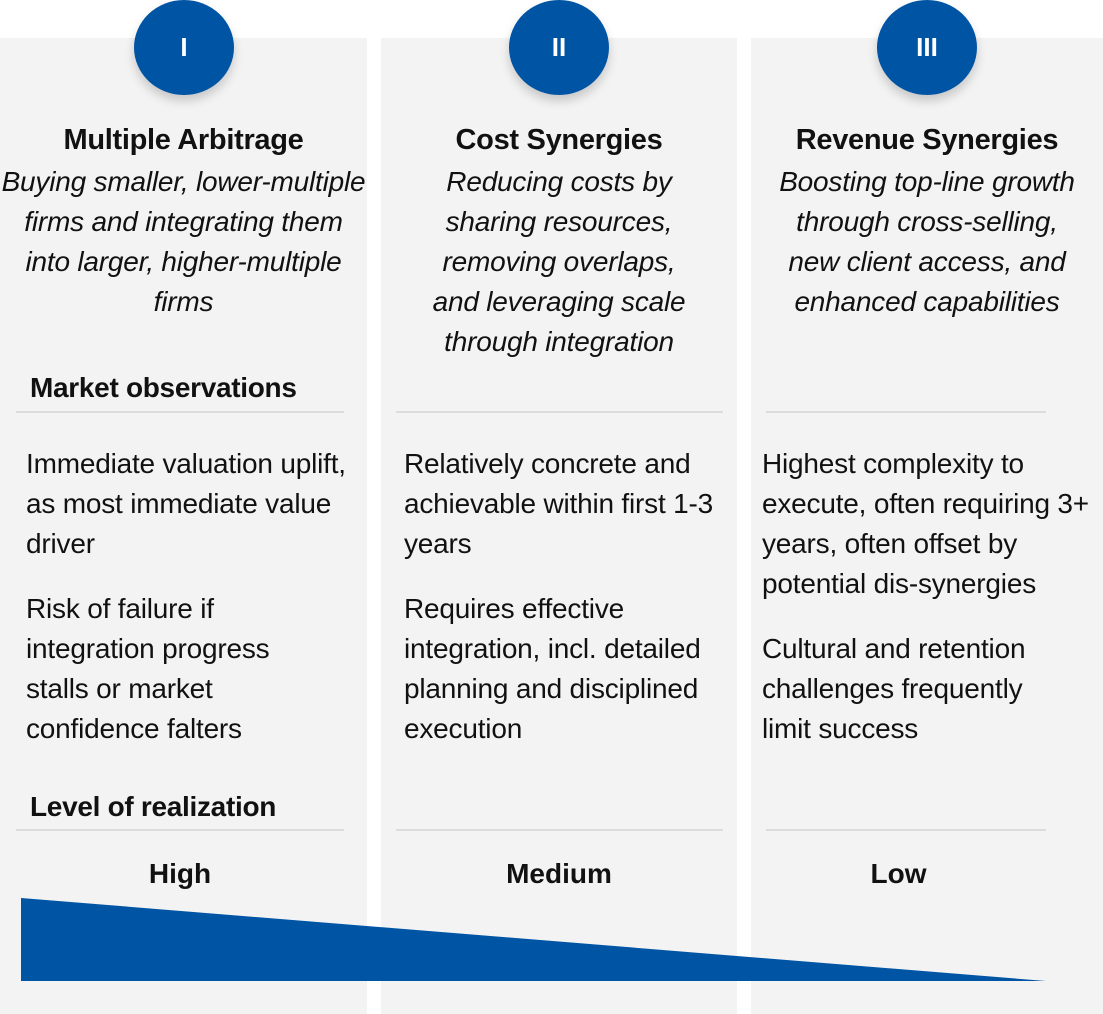 The height and width of the screenshot is (1014, 1103). I want to click on column-2-divider-observations, so click(559, 412).